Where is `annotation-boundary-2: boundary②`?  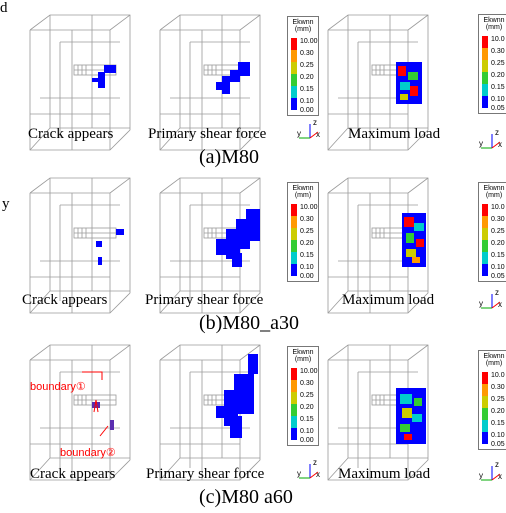
annotation-boundary-2: boundary② is located at coordinates (88, 453).